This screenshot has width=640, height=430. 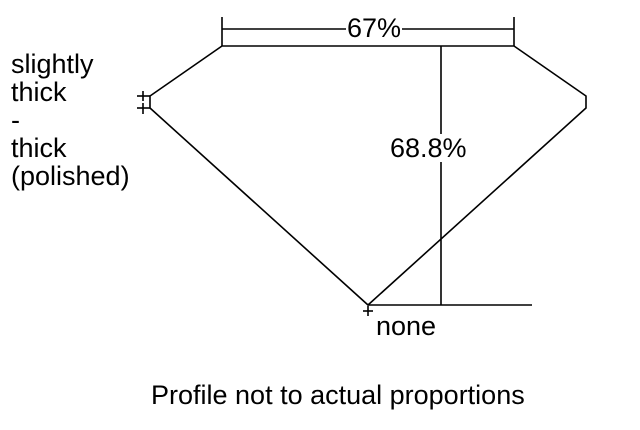 I want to click on caption: Profile not to actual proportions, so click(x=338, y=395).